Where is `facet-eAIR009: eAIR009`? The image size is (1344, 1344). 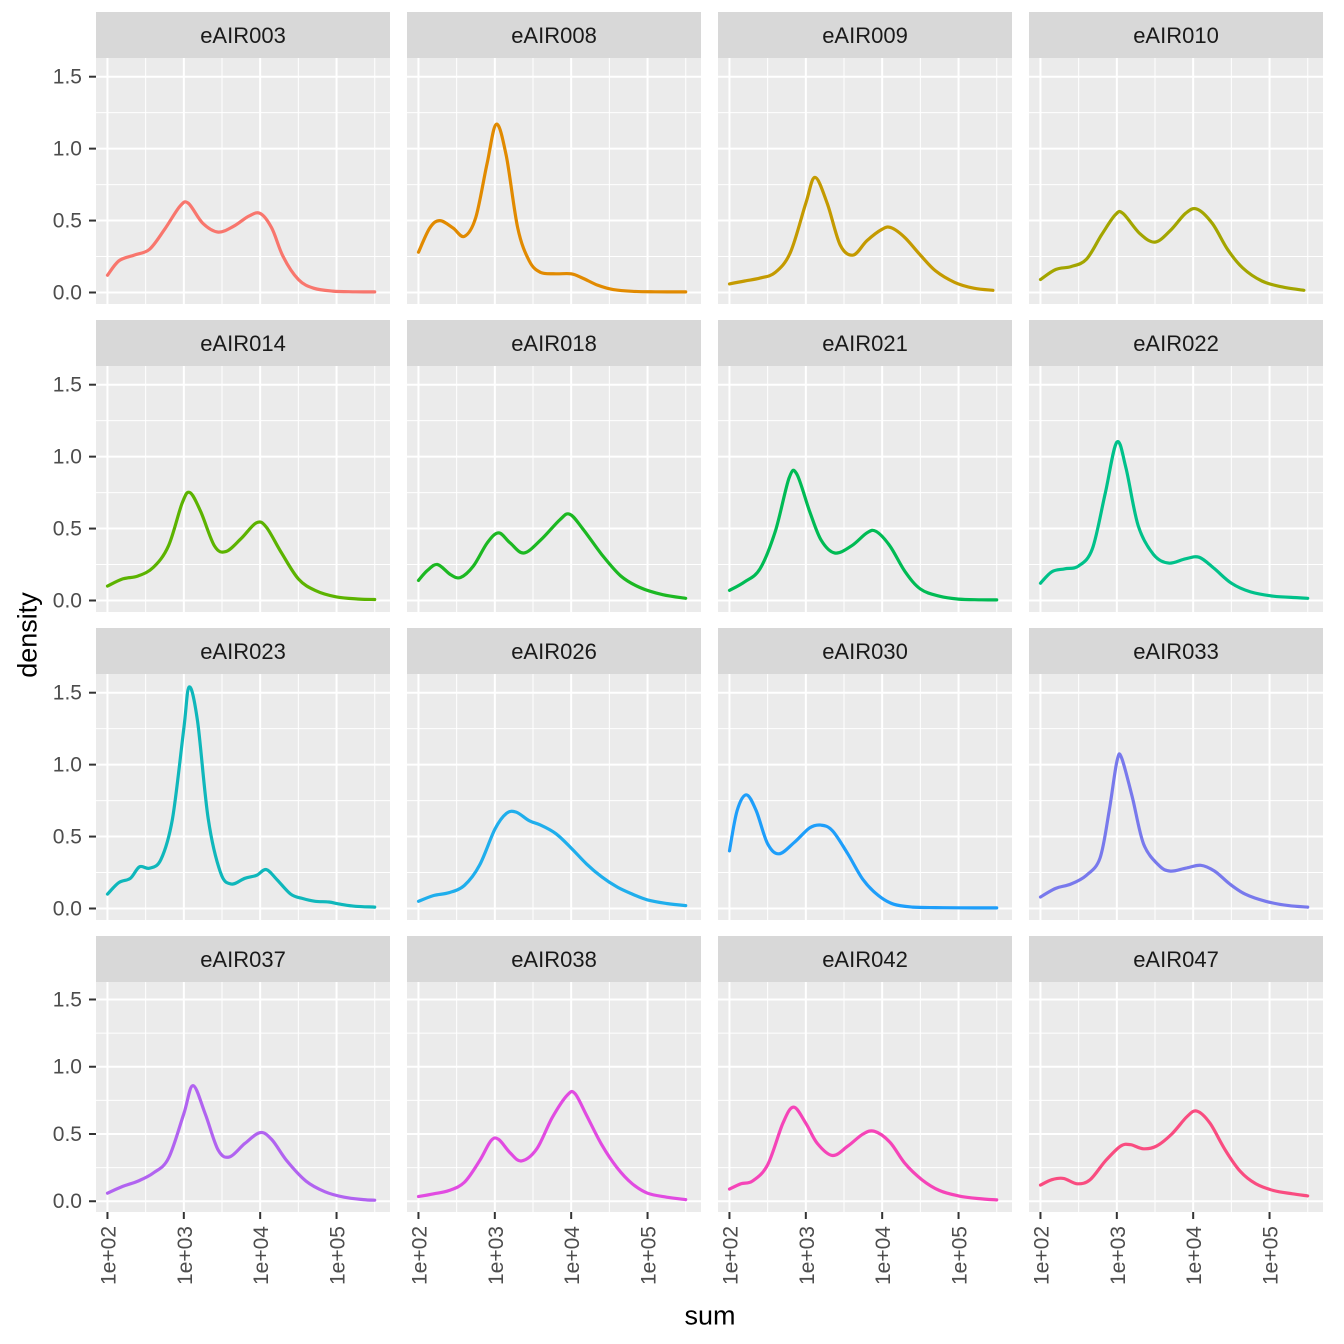
facet-eAIR009: eAIR009 is located at coordinates (865, 158).